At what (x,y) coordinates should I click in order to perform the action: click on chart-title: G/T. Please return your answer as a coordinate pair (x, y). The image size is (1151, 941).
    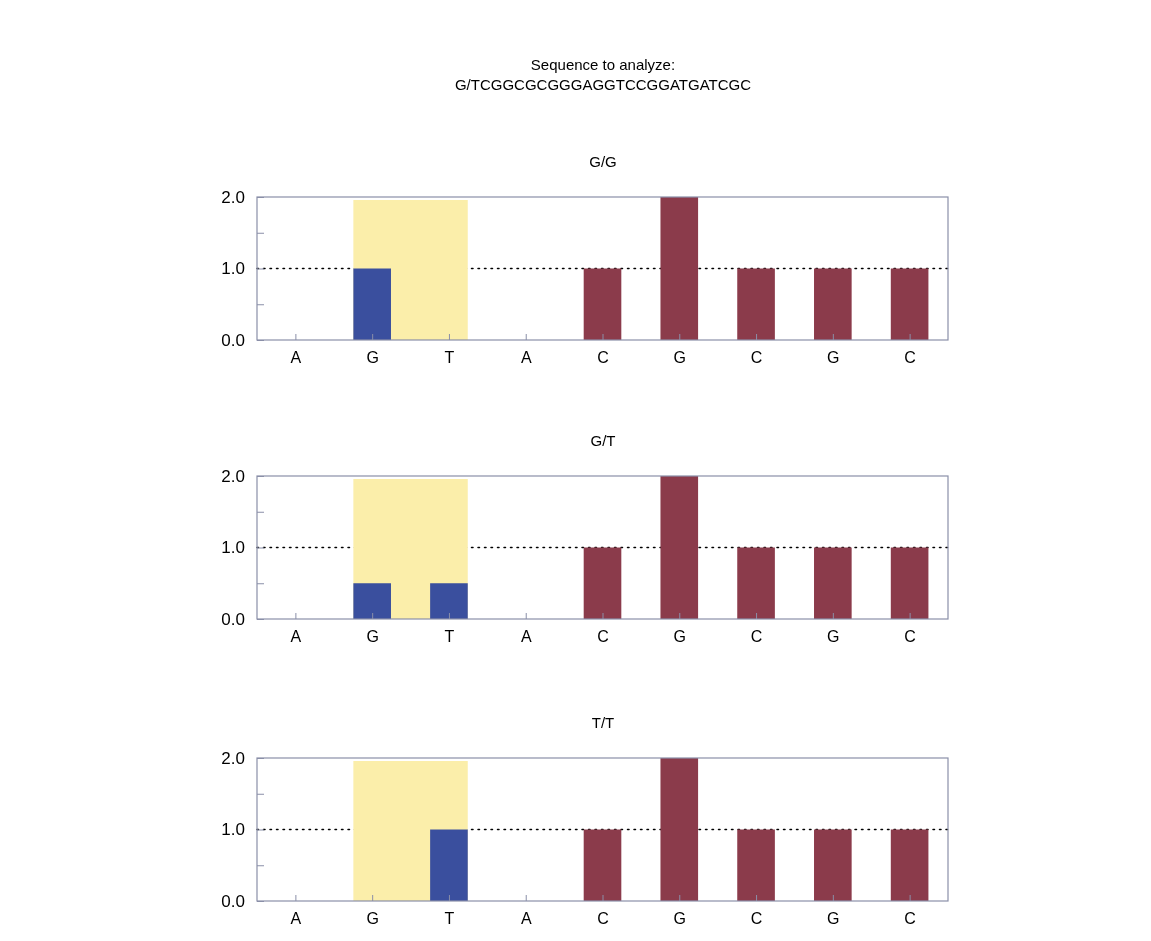
    Looking at the image, I should click on (603, 440).